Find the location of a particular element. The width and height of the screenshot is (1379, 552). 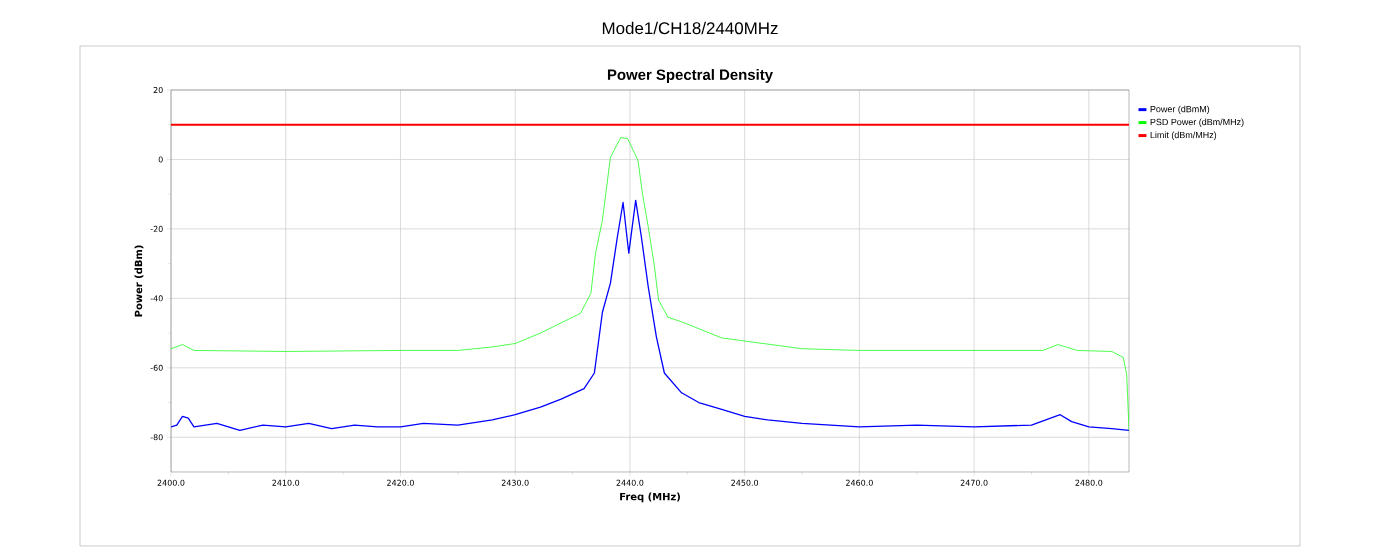

chart-title: Mode1/CH18/2440MHz is located at coordinates (690, 28).